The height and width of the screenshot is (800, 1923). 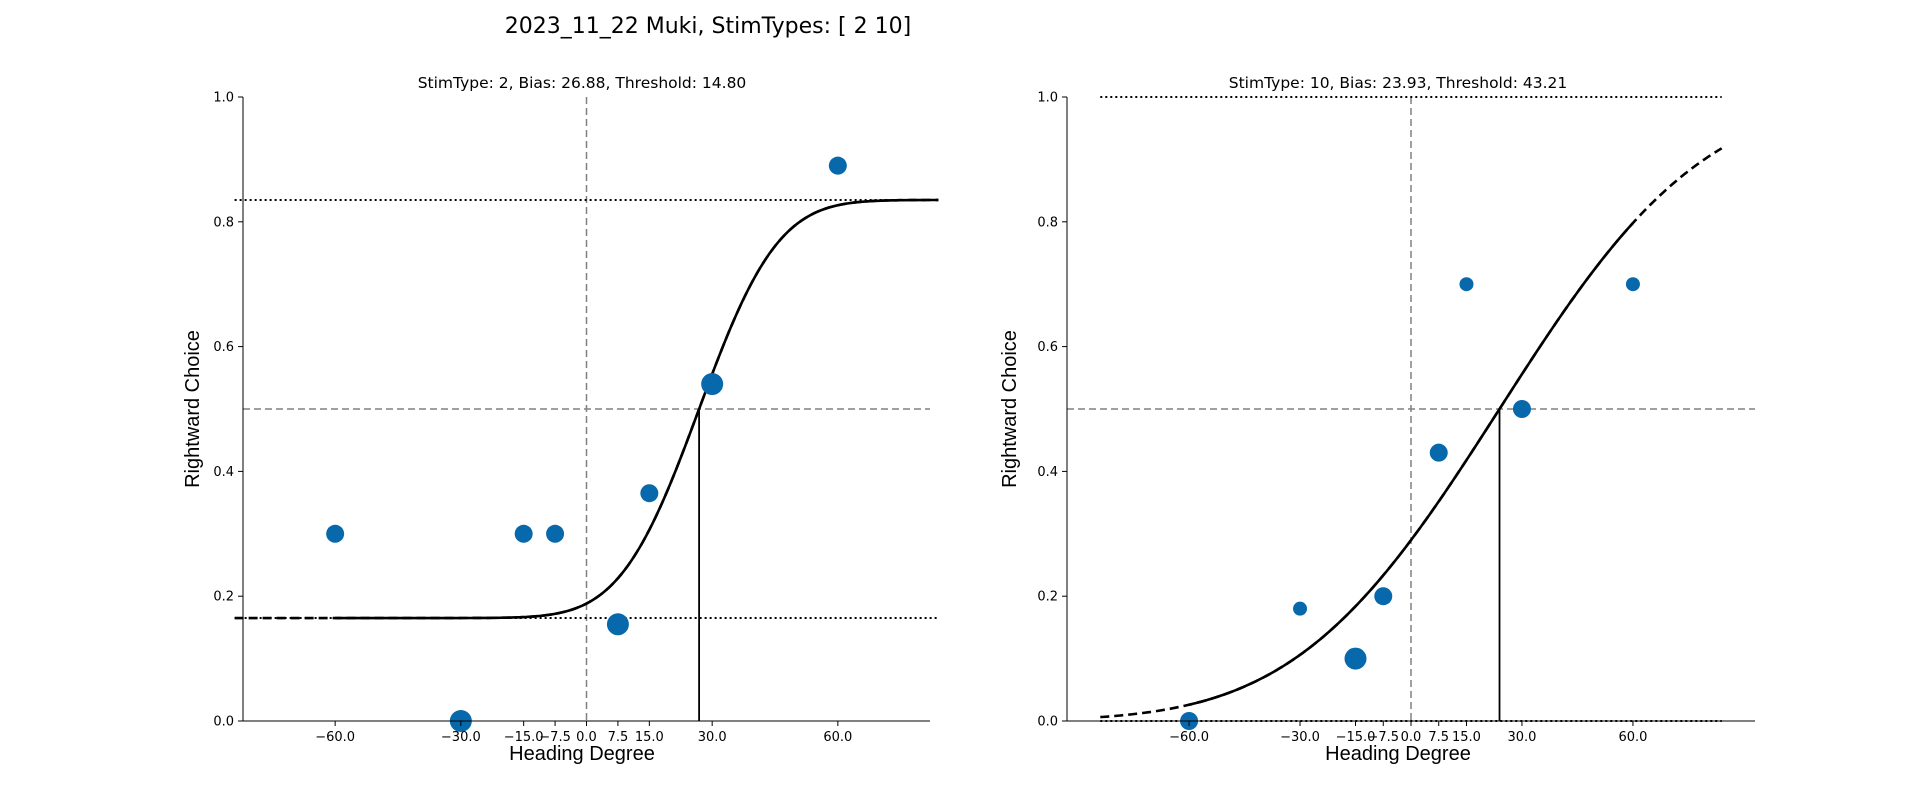 I want to click on fit-curve, so click(x=1411, y=464).